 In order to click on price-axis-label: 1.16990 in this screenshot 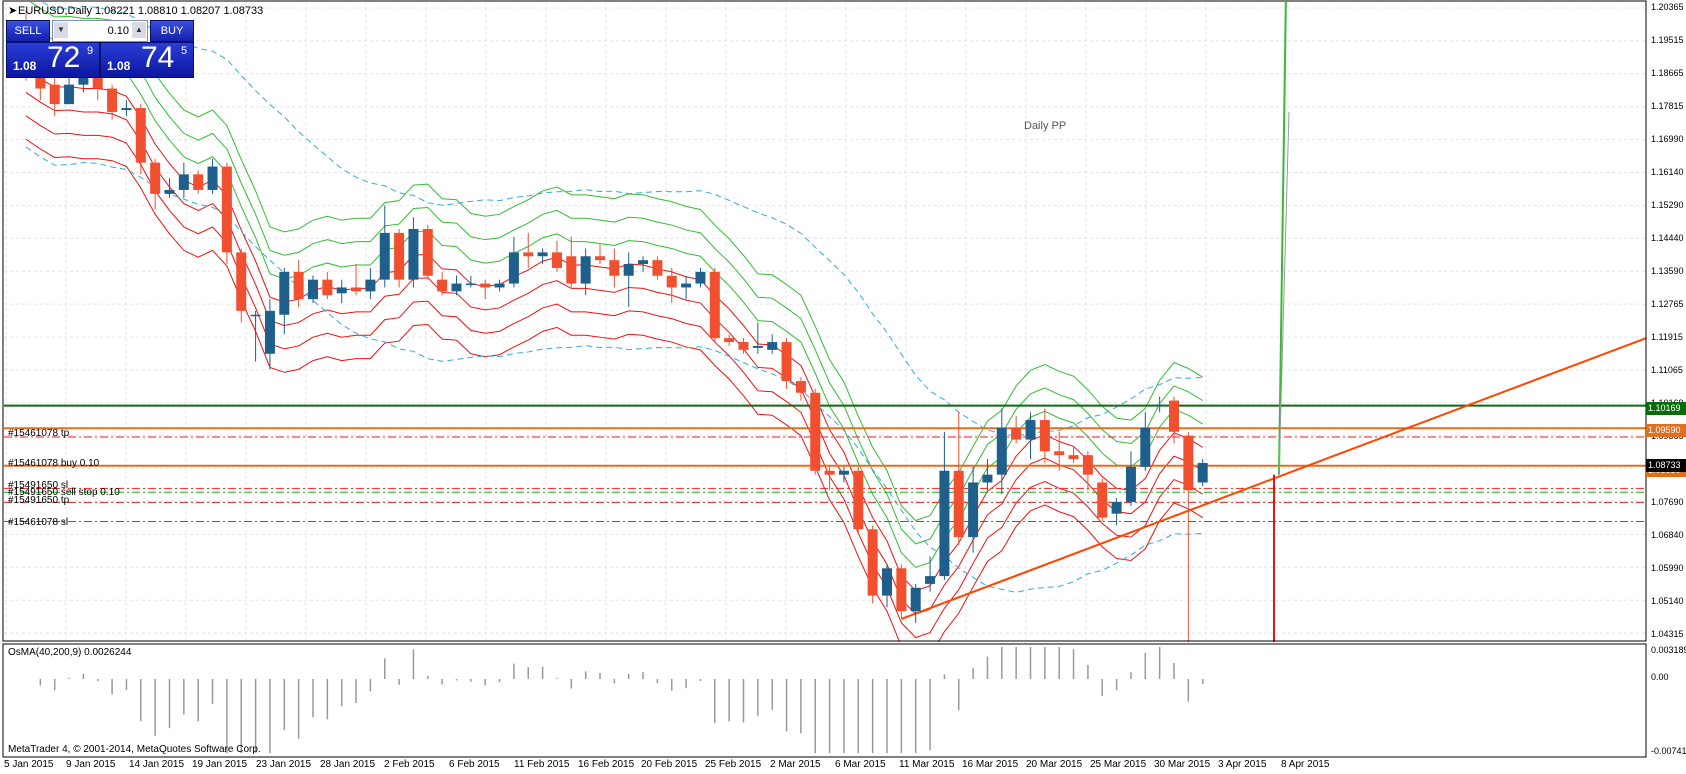, I will do `click(1667, 139)`.